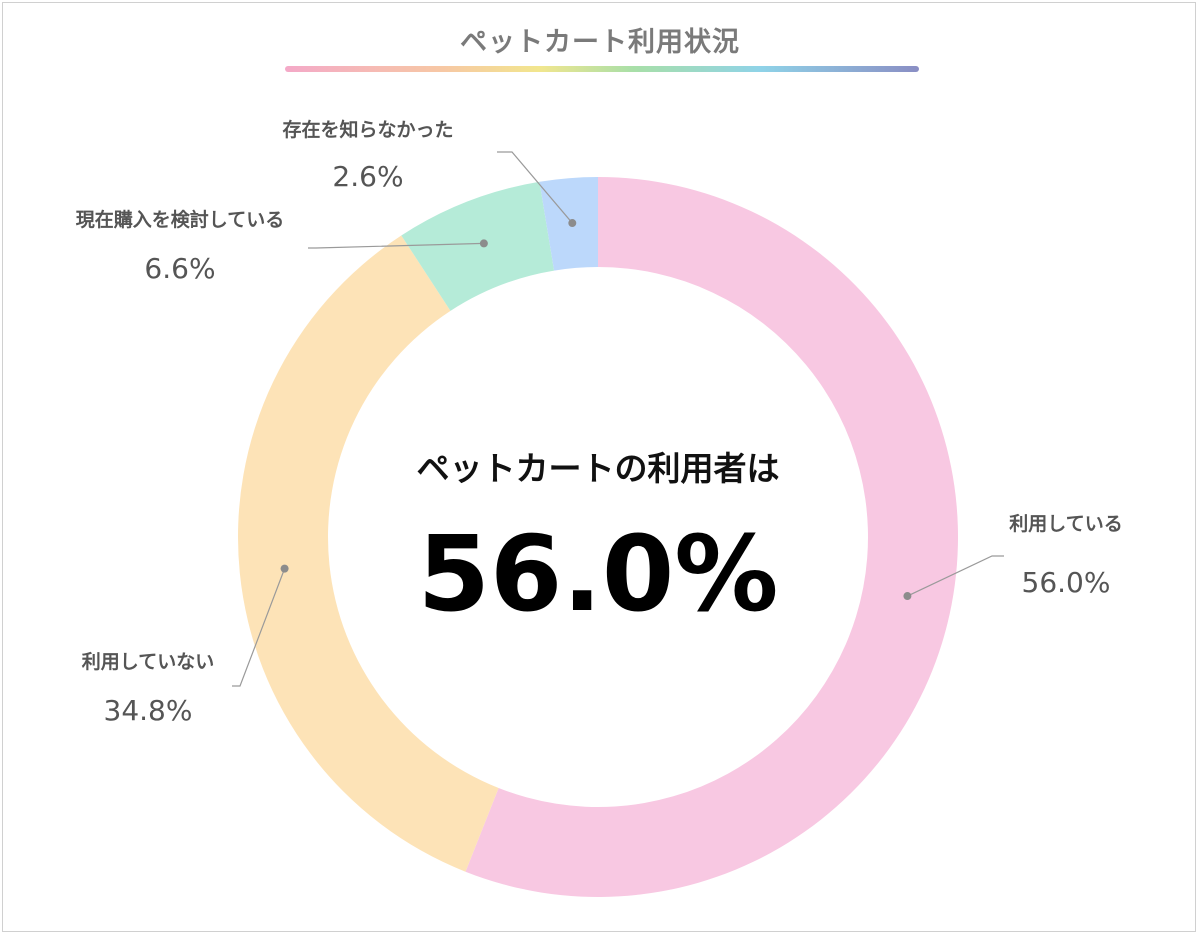 Image resolution: width=1200 pixels, height=936 pixels. I want to click on leader-using-dot, so click(907, 596).